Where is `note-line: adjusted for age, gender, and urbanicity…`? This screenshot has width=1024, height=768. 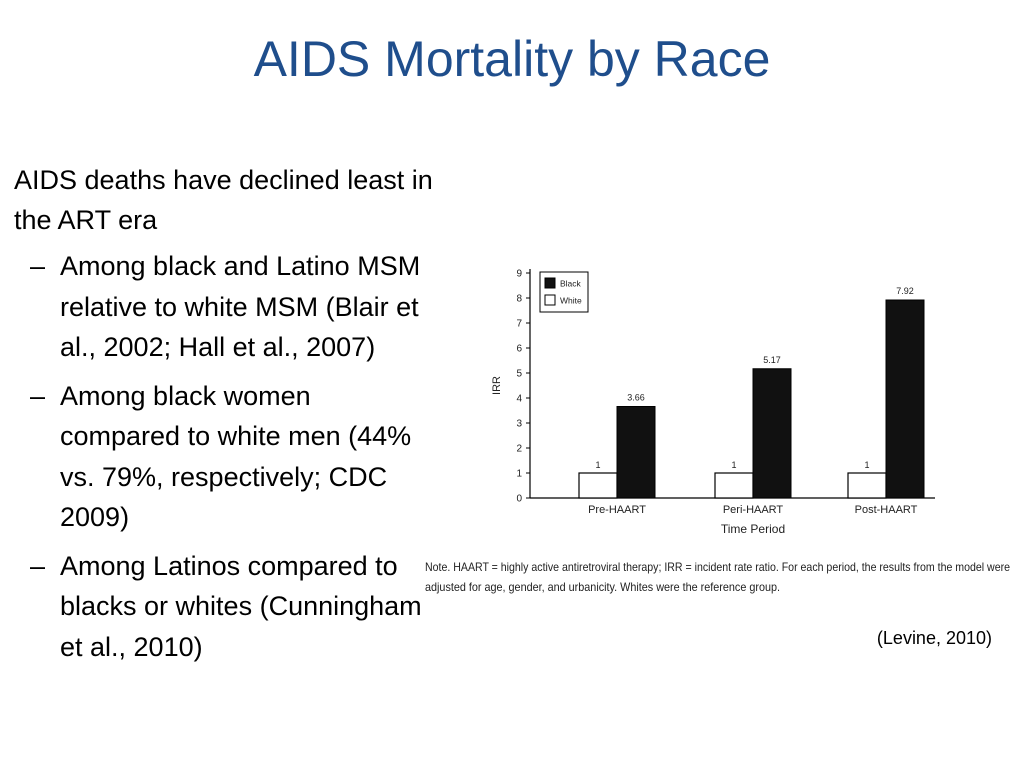
note-line: adjusted for age, gender, and urbanicity… is located at coordinates (602, 587).